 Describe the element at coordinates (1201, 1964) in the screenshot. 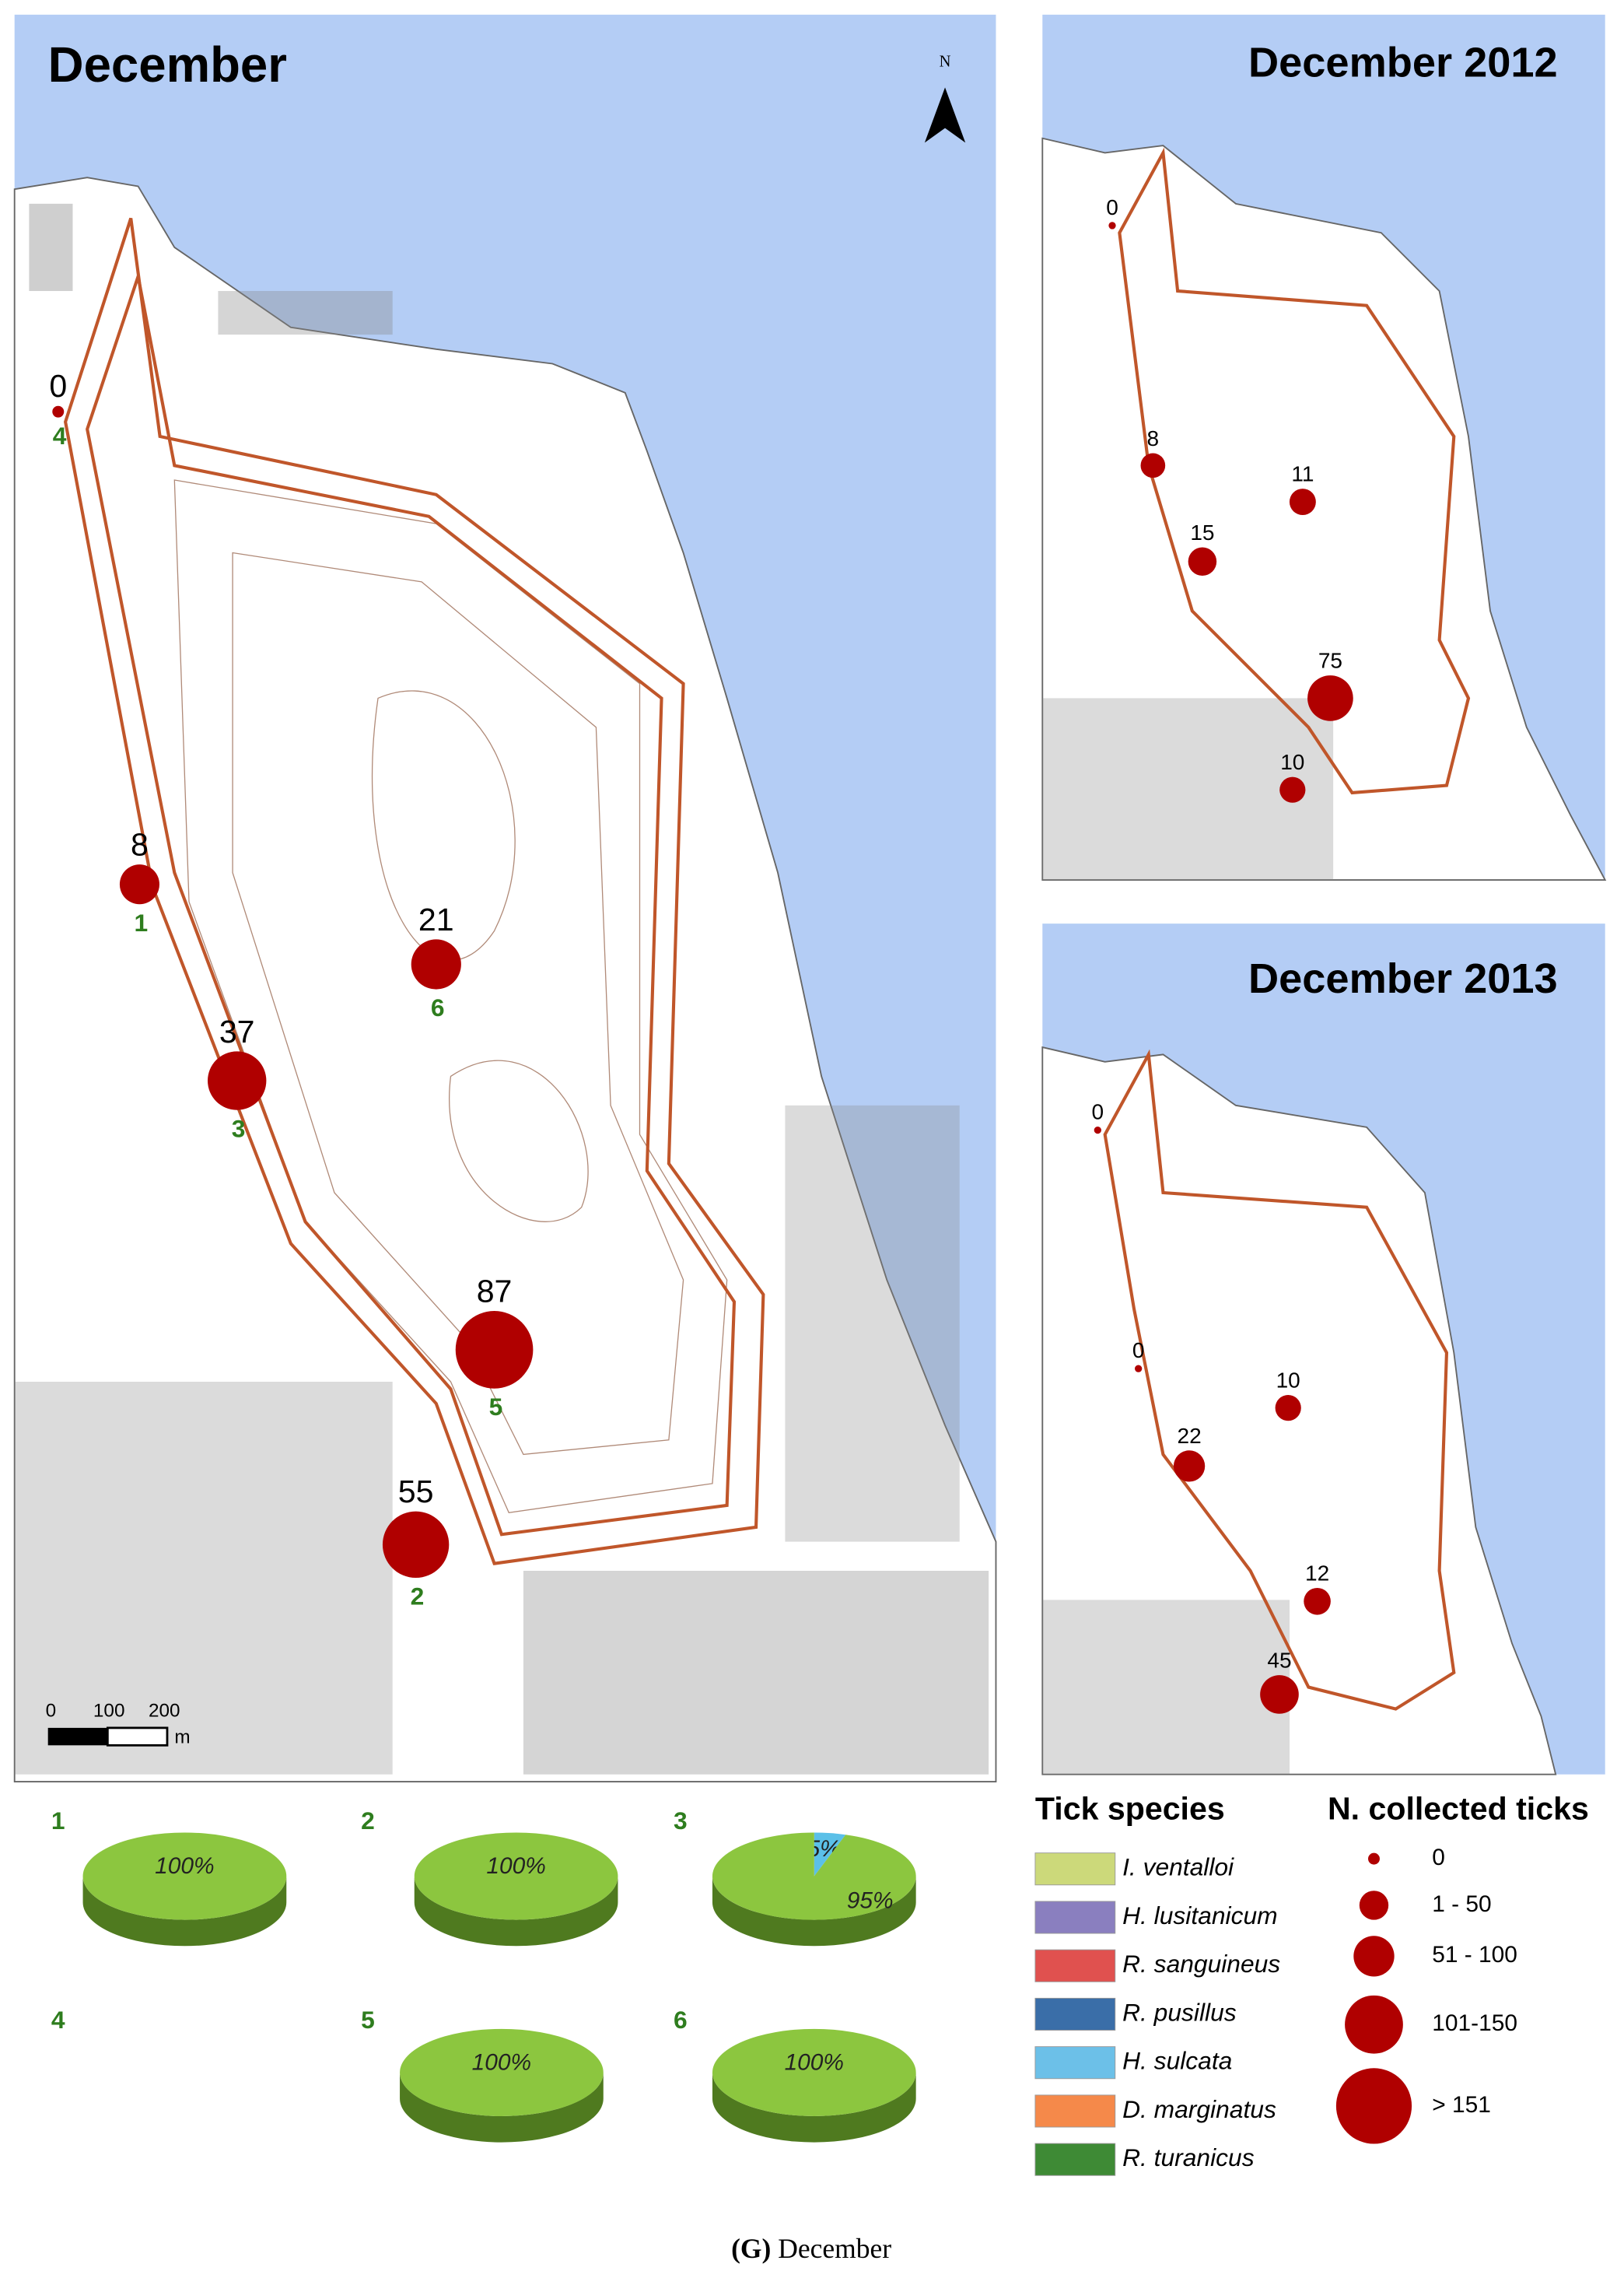

I see `legend-label: R. sanguineus` at that location.